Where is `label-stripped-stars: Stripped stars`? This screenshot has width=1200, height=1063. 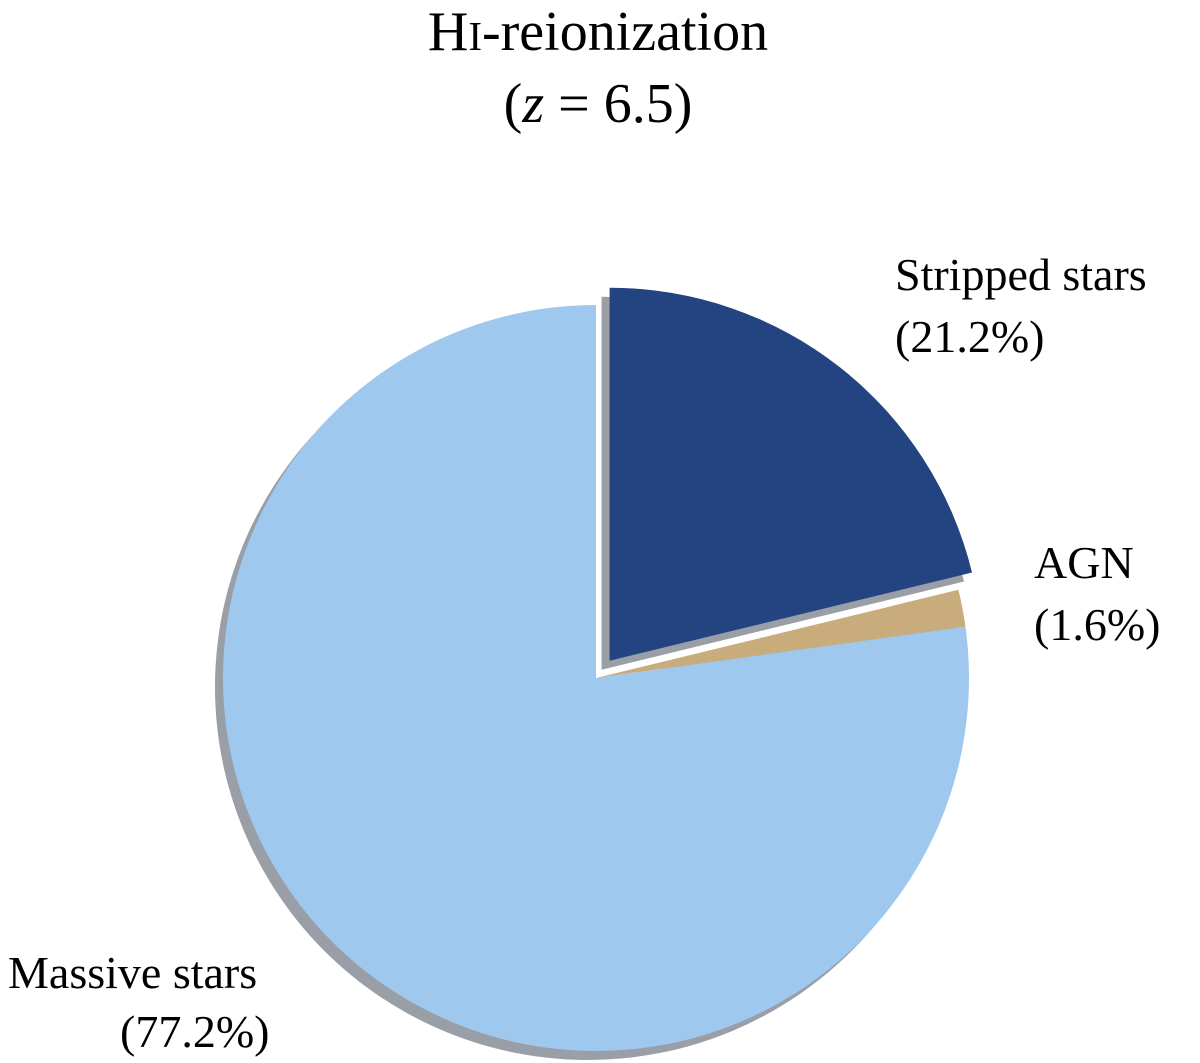 label-stripped-stars: Stripped stars is located at coordinates (1021, 274).